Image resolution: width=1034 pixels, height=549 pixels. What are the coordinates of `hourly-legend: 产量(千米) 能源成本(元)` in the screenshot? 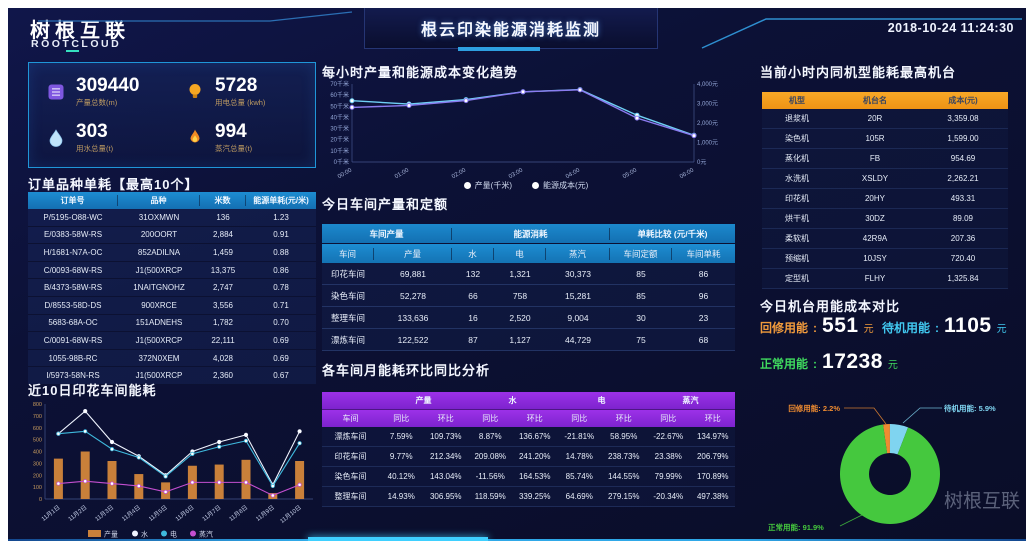 It's located at (526, 185).